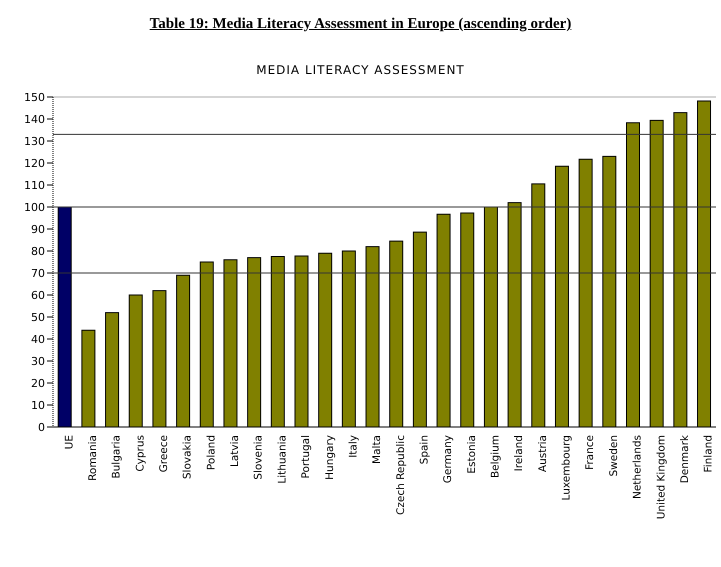  What do you see at coordinates (496, 456) in the screenshot?
I see `x-tick-label: Belgium` at bounding box center [496, 456].